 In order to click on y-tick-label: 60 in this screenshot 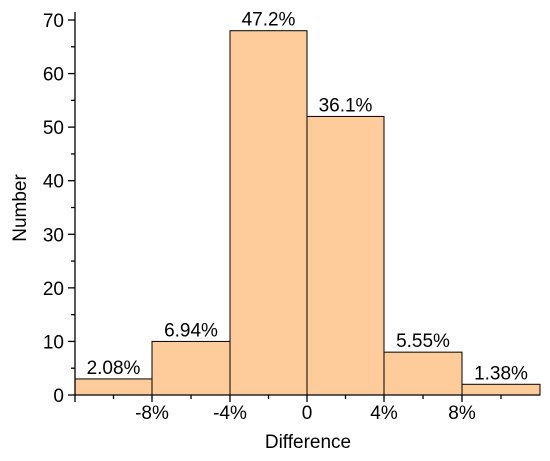, I will do `click(53, 75)`.